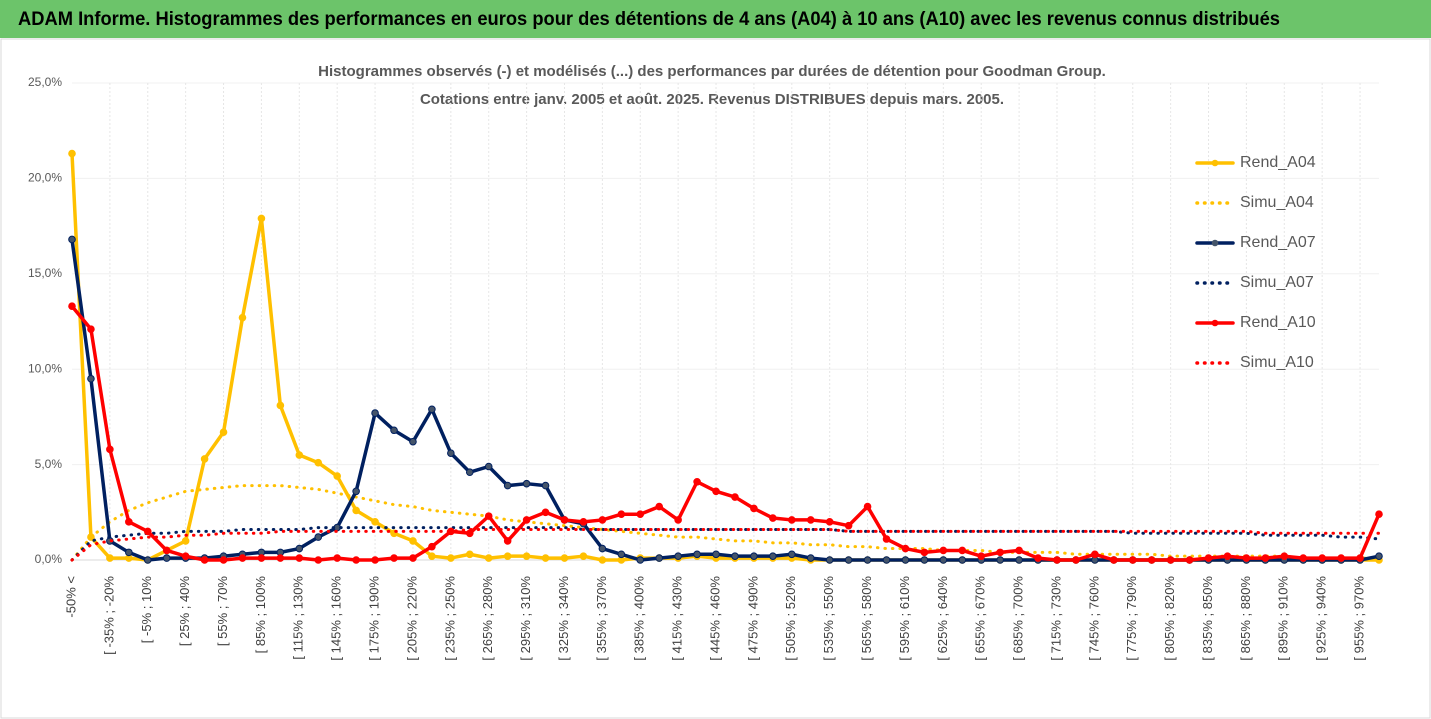  Describe the element at coordinates (1278, 162) in the screenshot. I see `legend-label: Rend_A04` at that location.